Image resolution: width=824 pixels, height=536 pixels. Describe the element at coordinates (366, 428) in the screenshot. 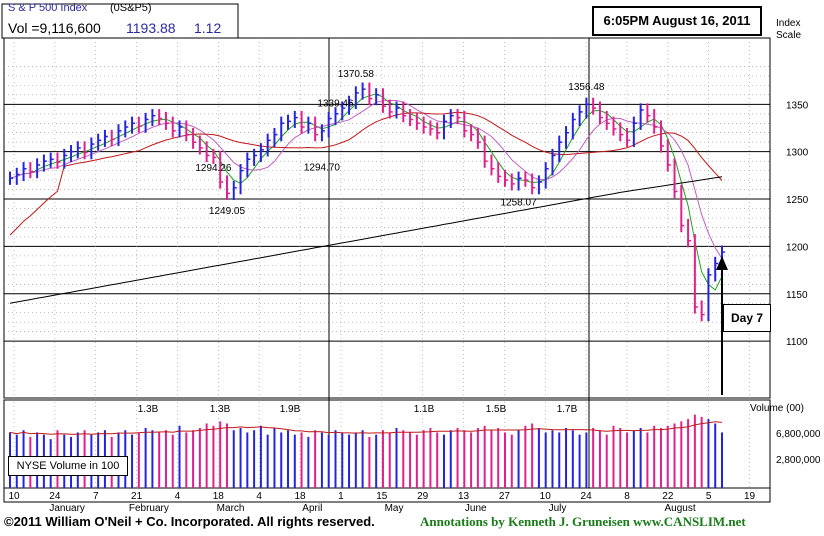

I see `volume-average-line` at that location.